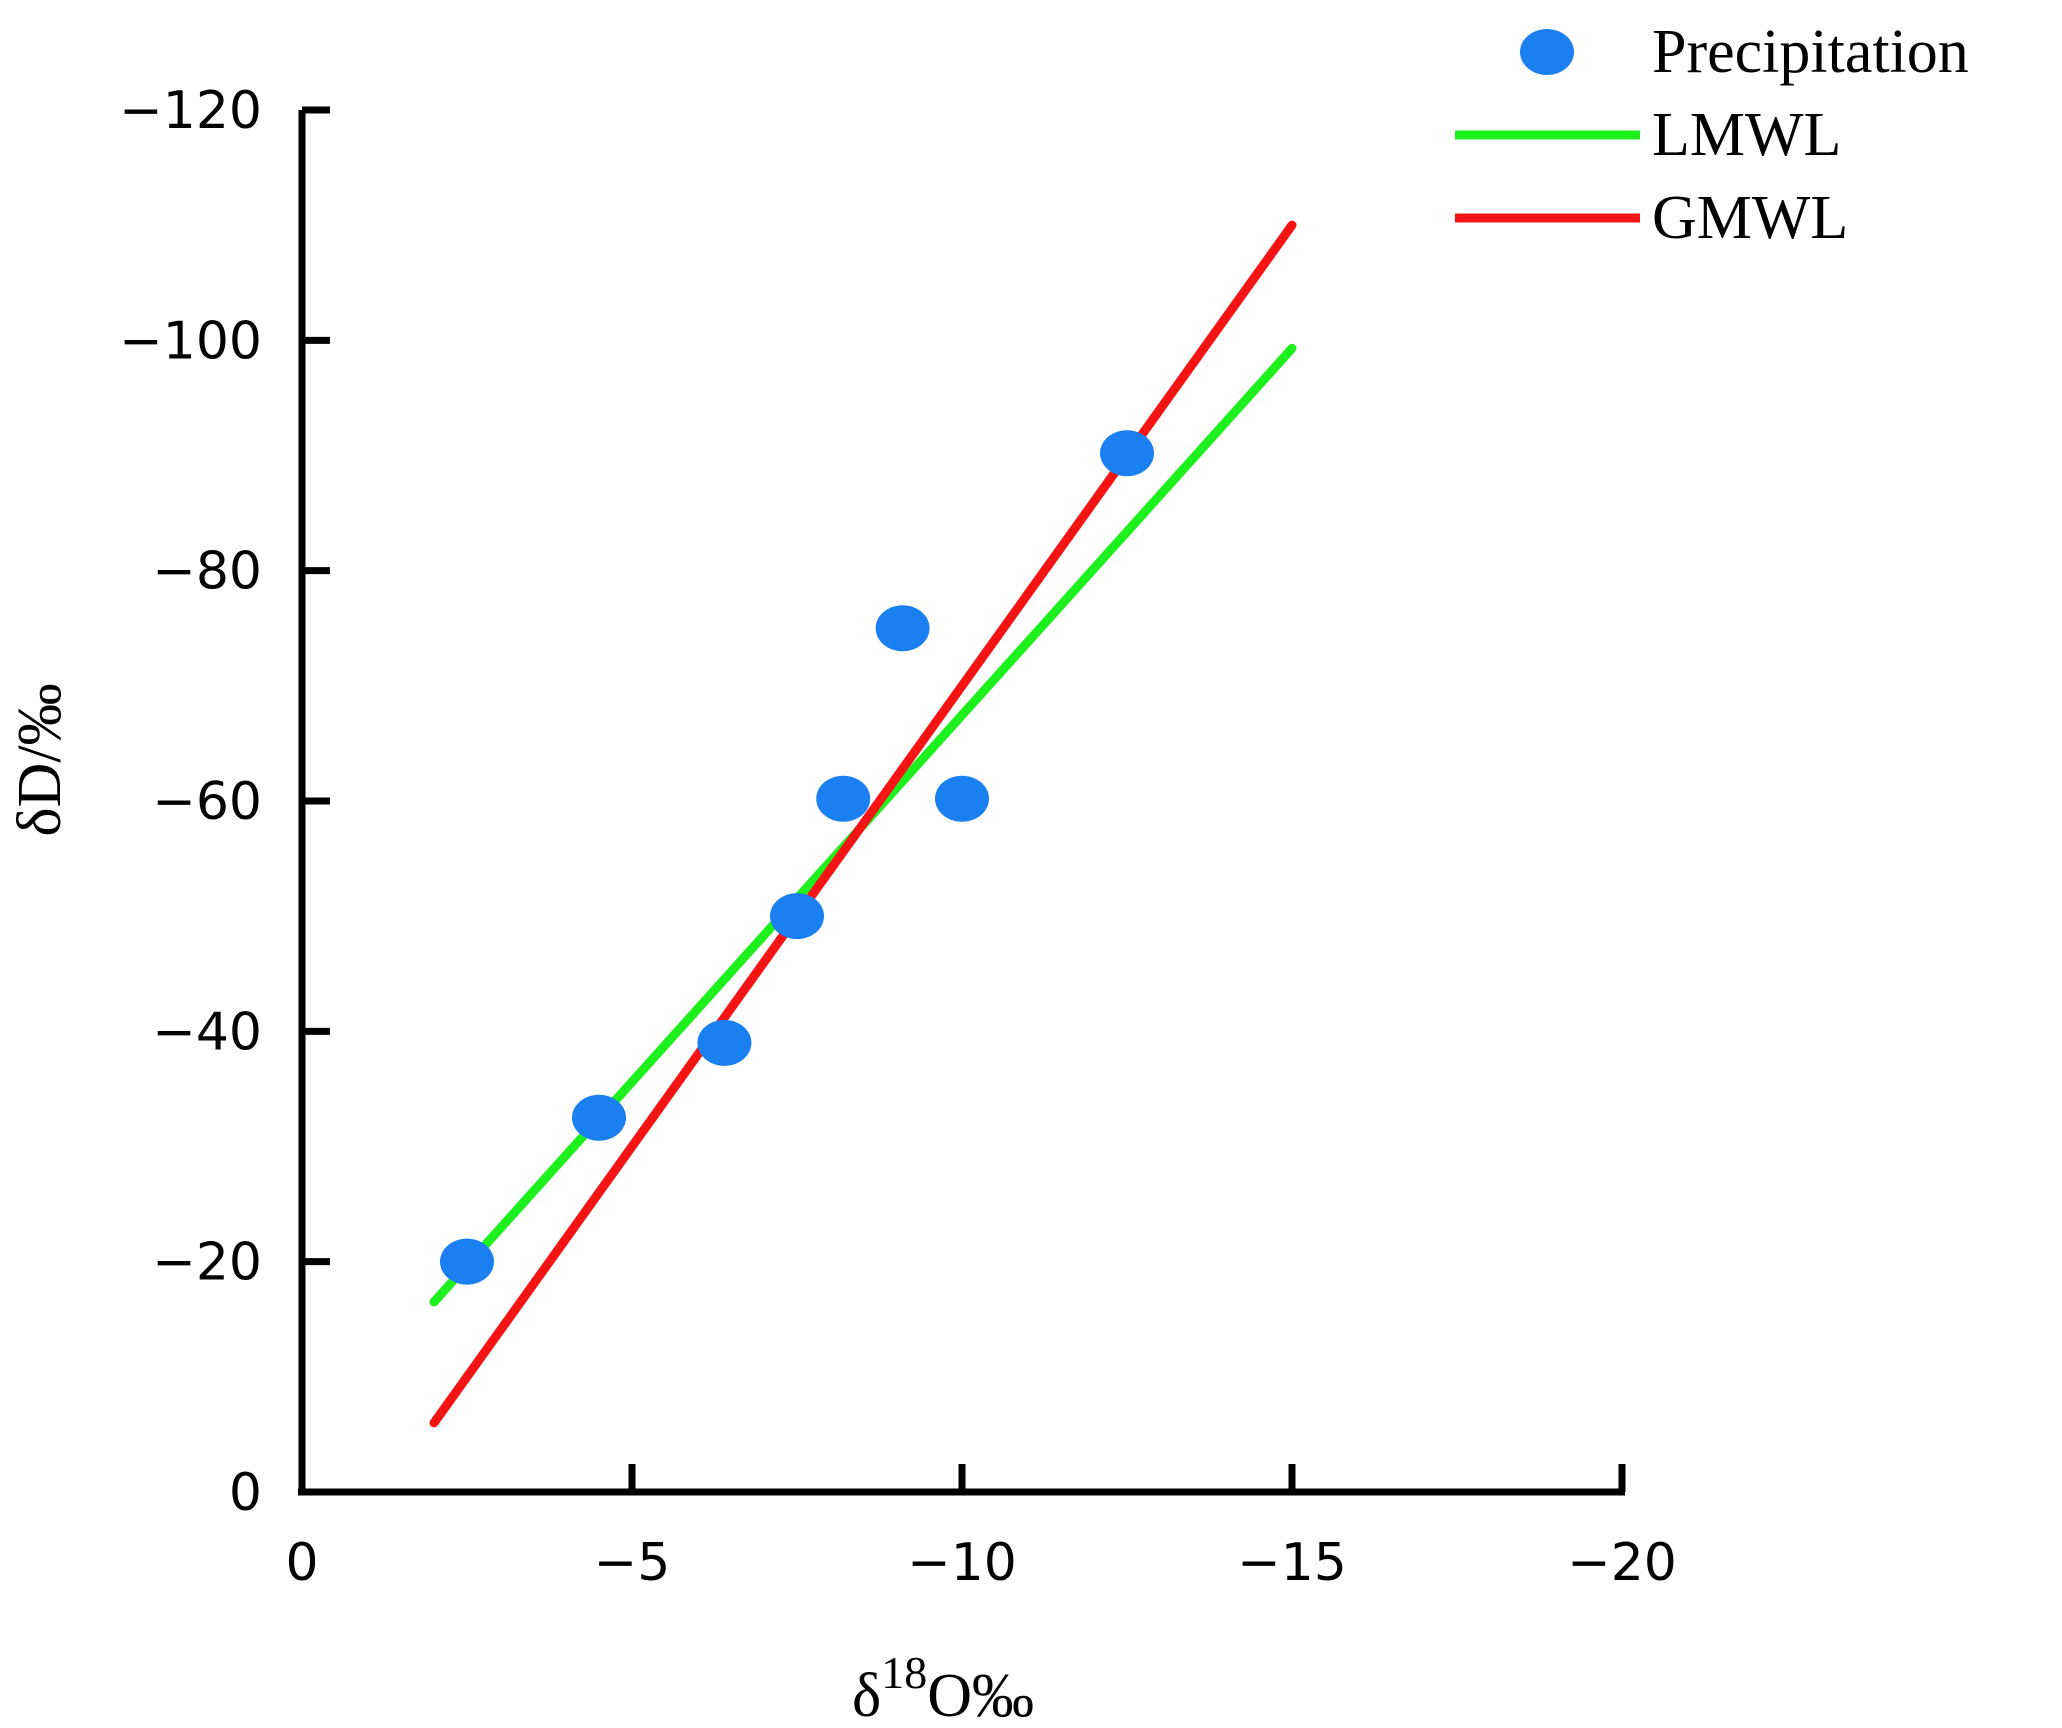 This screenshot has width=2062, height=1728. What do you see at coordinates (245, 1493) in the screenshot?
I see `y-tick-label: 0` at bounding box center [245, 1493].